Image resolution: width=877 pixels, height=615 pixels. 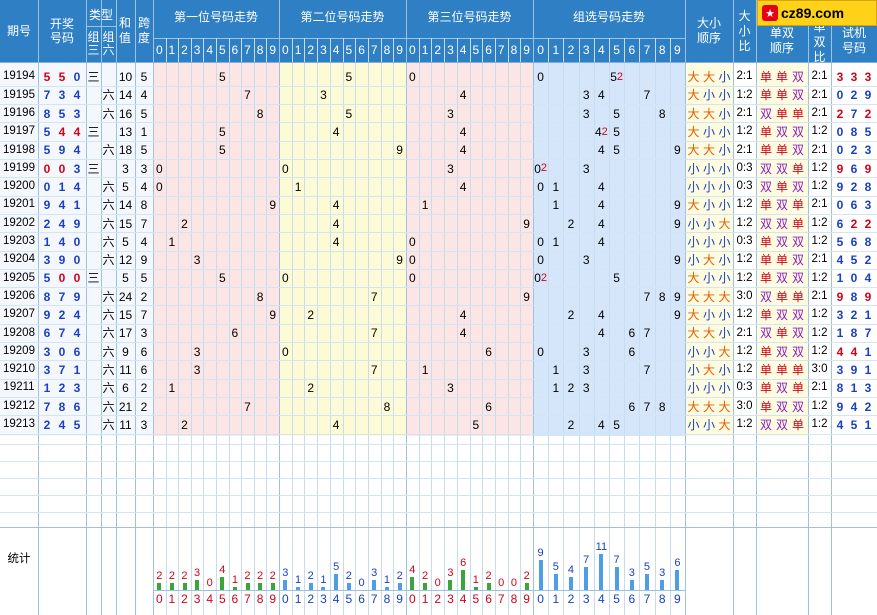 I want to click on group-stat-digit: 3, so click(x=586, y=599).